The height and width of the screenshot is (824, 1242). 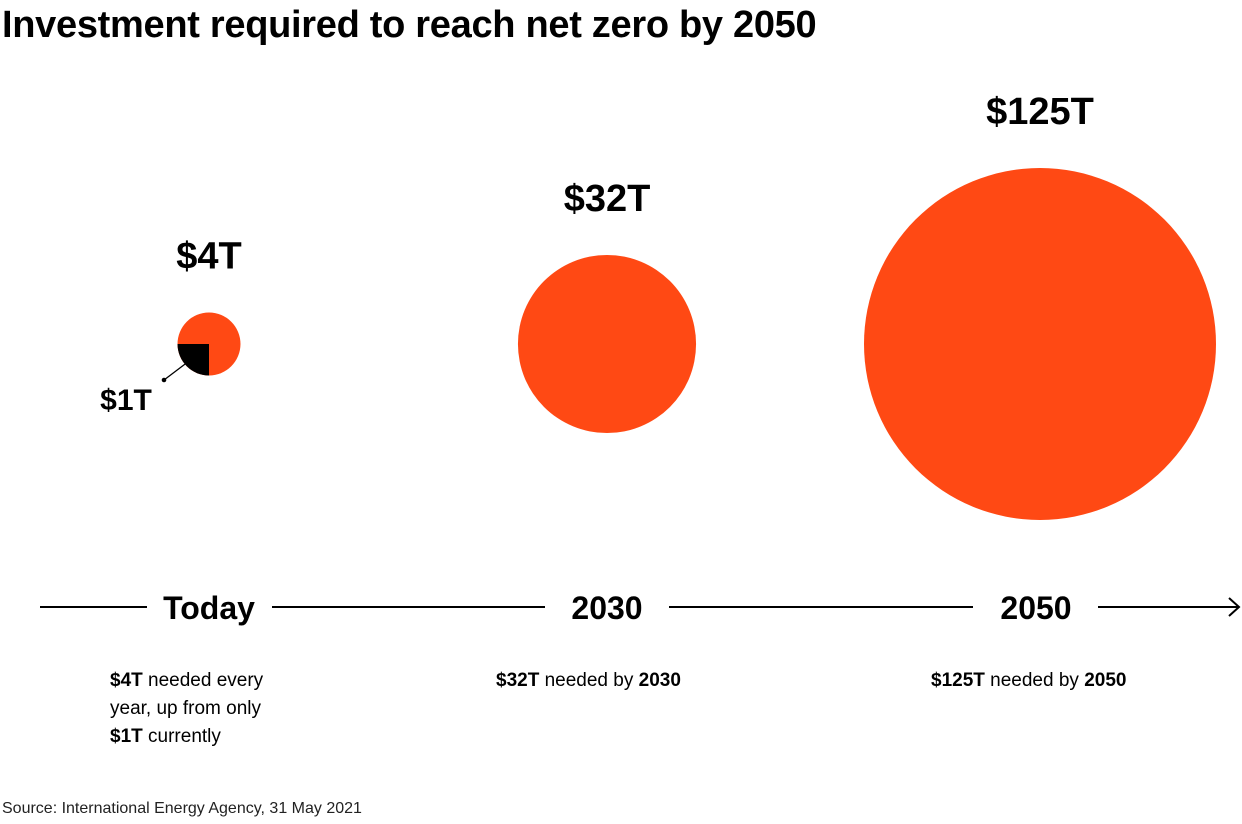 I want to click on description-today-text-3: currently, so click(x=181, y=736).